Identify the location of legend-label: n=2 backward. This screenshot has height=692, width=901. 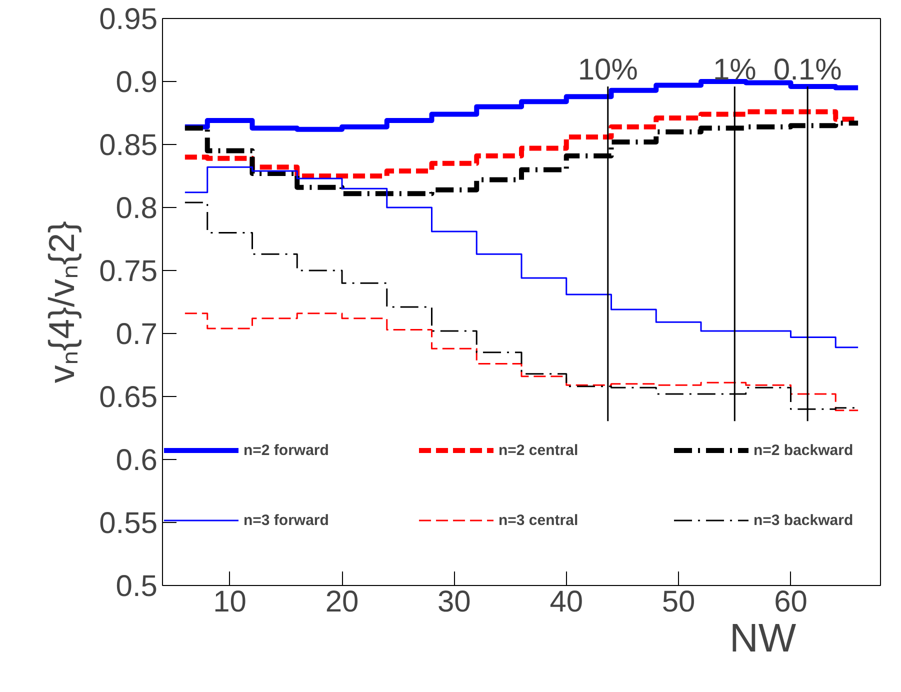
(804, 450).